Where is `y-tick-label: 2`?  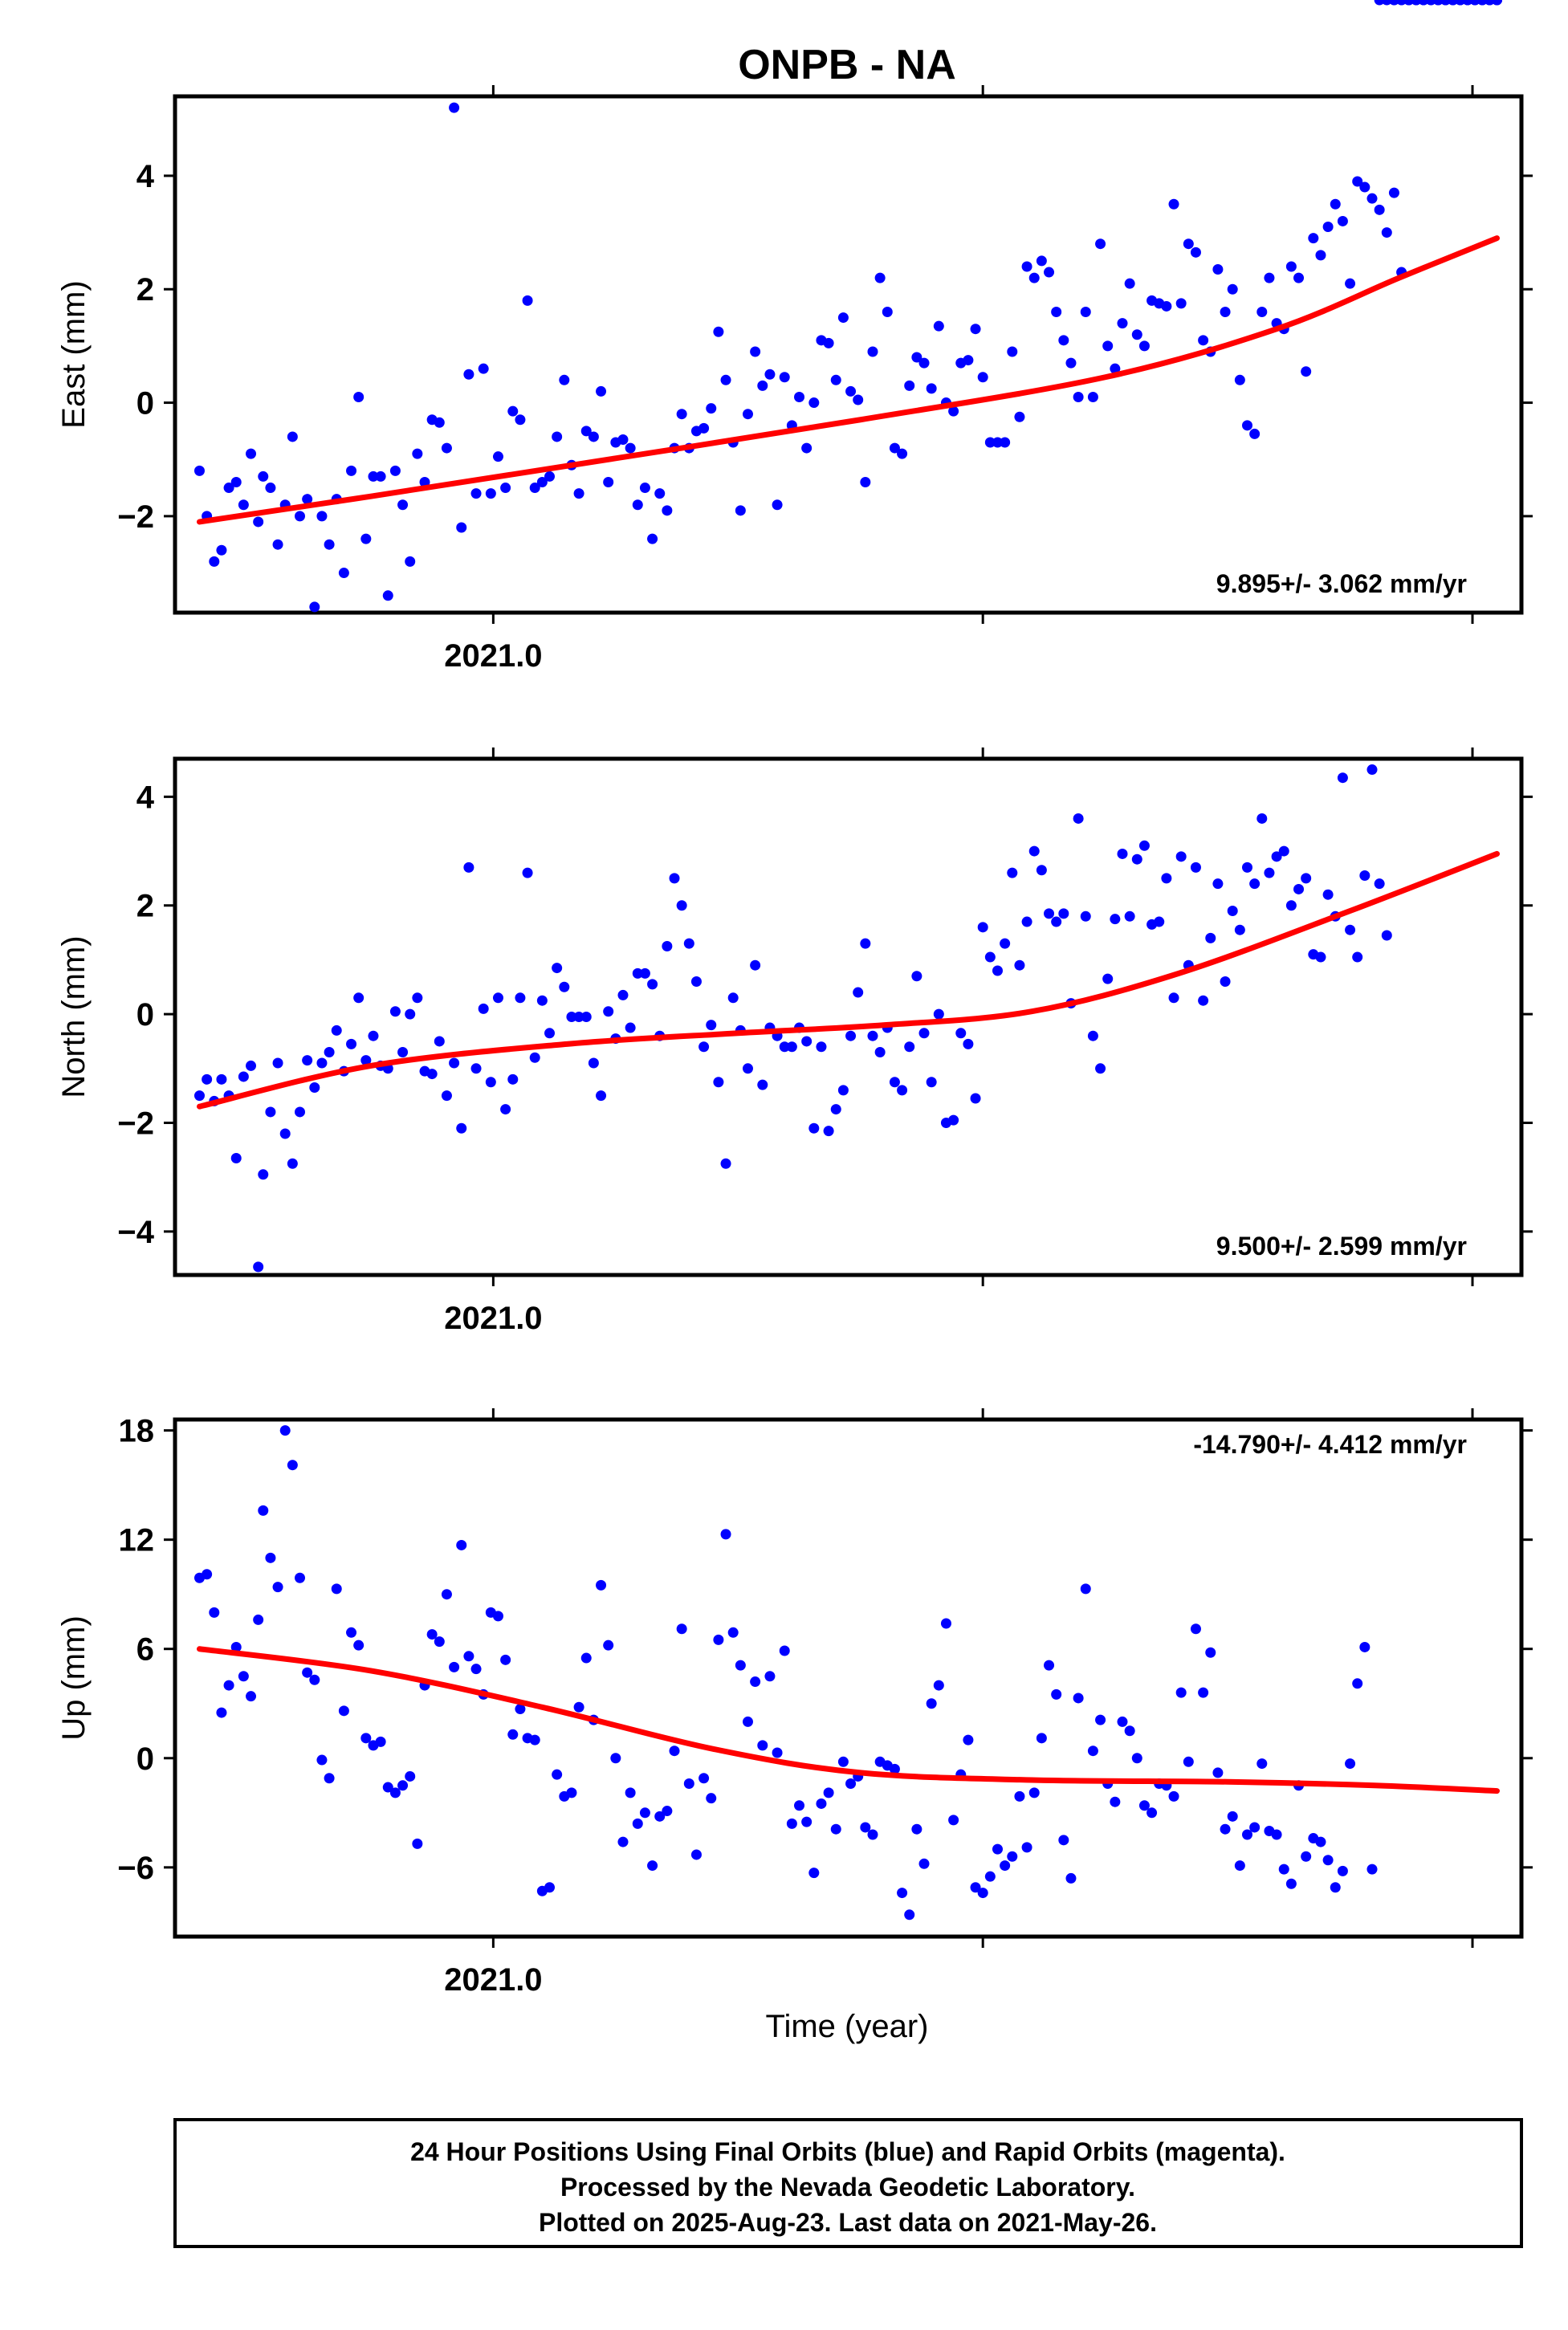
y-tick-label: 2 is located at coordinates (145, 290).